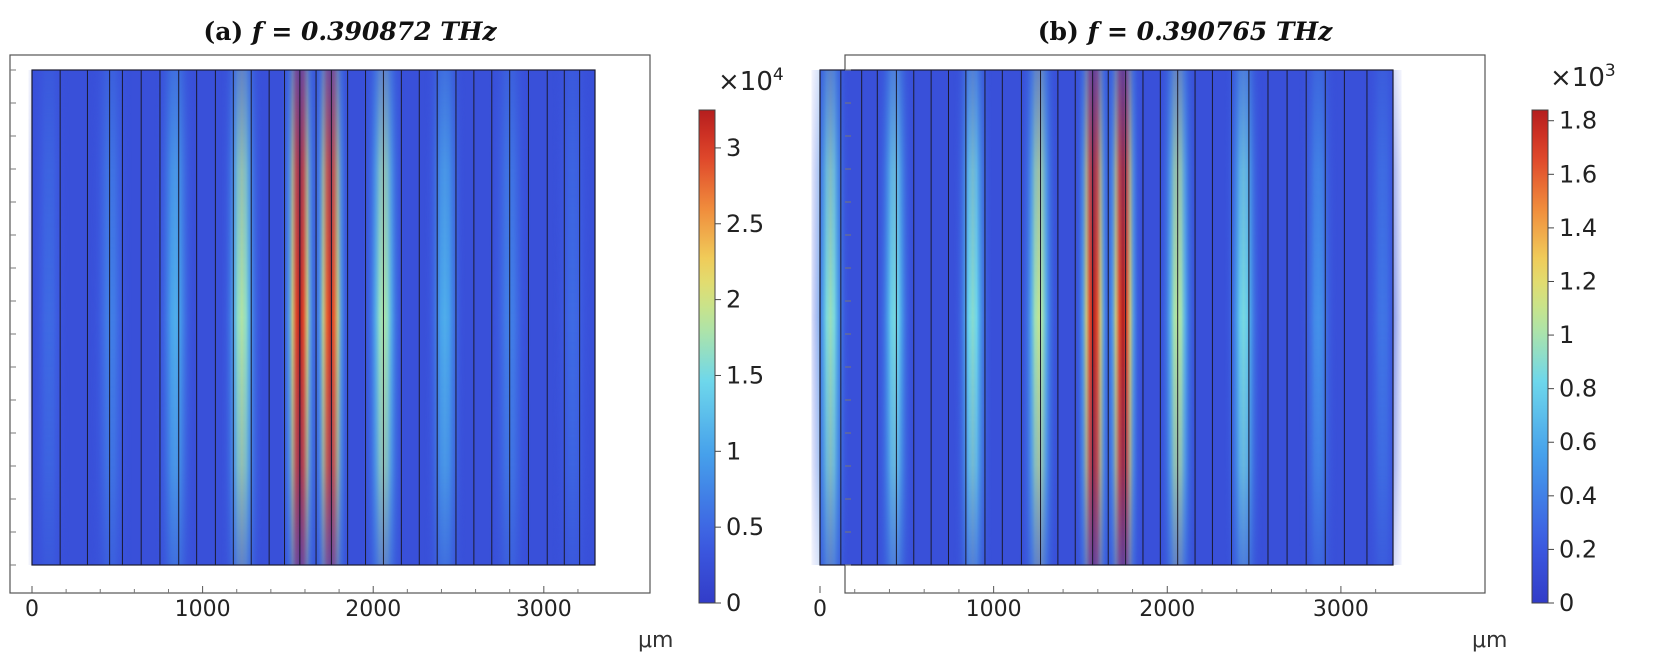 The image size is (1654, 654). Describe the element at coordinates (374, 31) in the screenshot. I see `panel-a-title-math: f = 0.390872 THz` at that location.